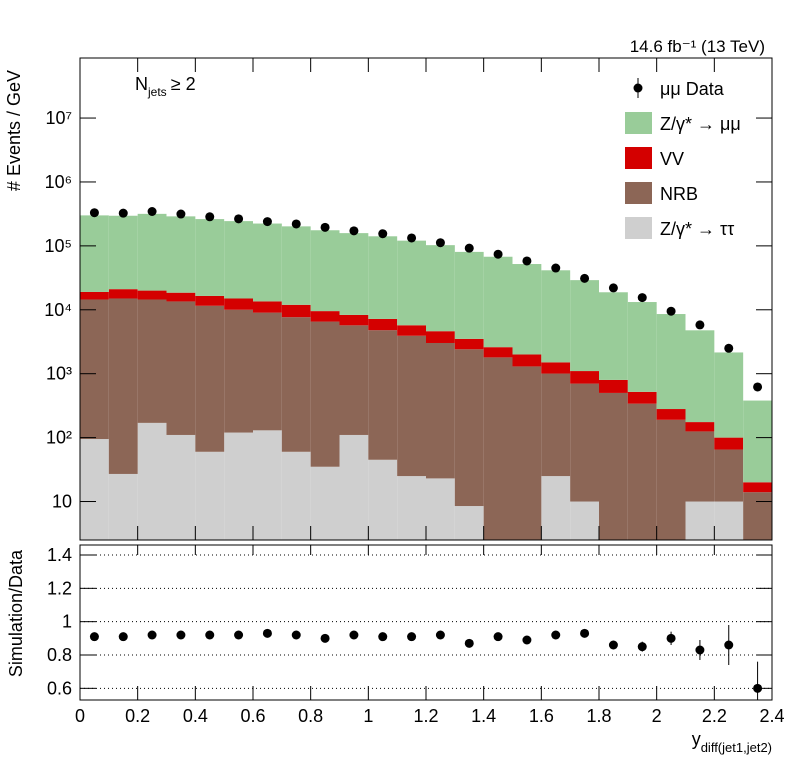 This screenshot has height=772, width=796. I want to click on x-title-subscript: diff(jet1,jet2), so click(736, 747).